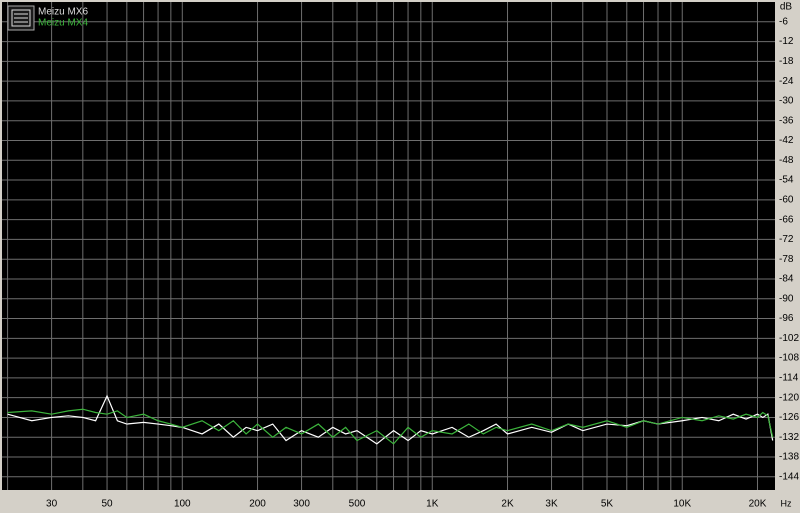 This screenshot has width=800, height=513. Describe the element at coordinates (432, 504) in the screenshot. I see `x-tick-label: 1K` at that location.